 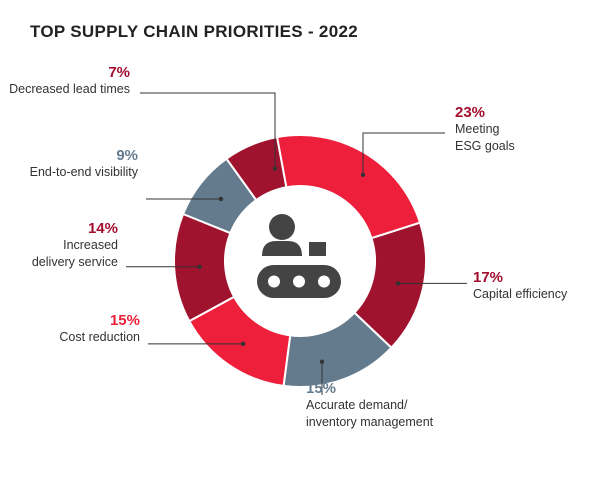 What do you see at coordinates (127, 155) in the screenshot?
I see `data-label-end-to-end-visibility: 9%` at bounding box center [127, 155].